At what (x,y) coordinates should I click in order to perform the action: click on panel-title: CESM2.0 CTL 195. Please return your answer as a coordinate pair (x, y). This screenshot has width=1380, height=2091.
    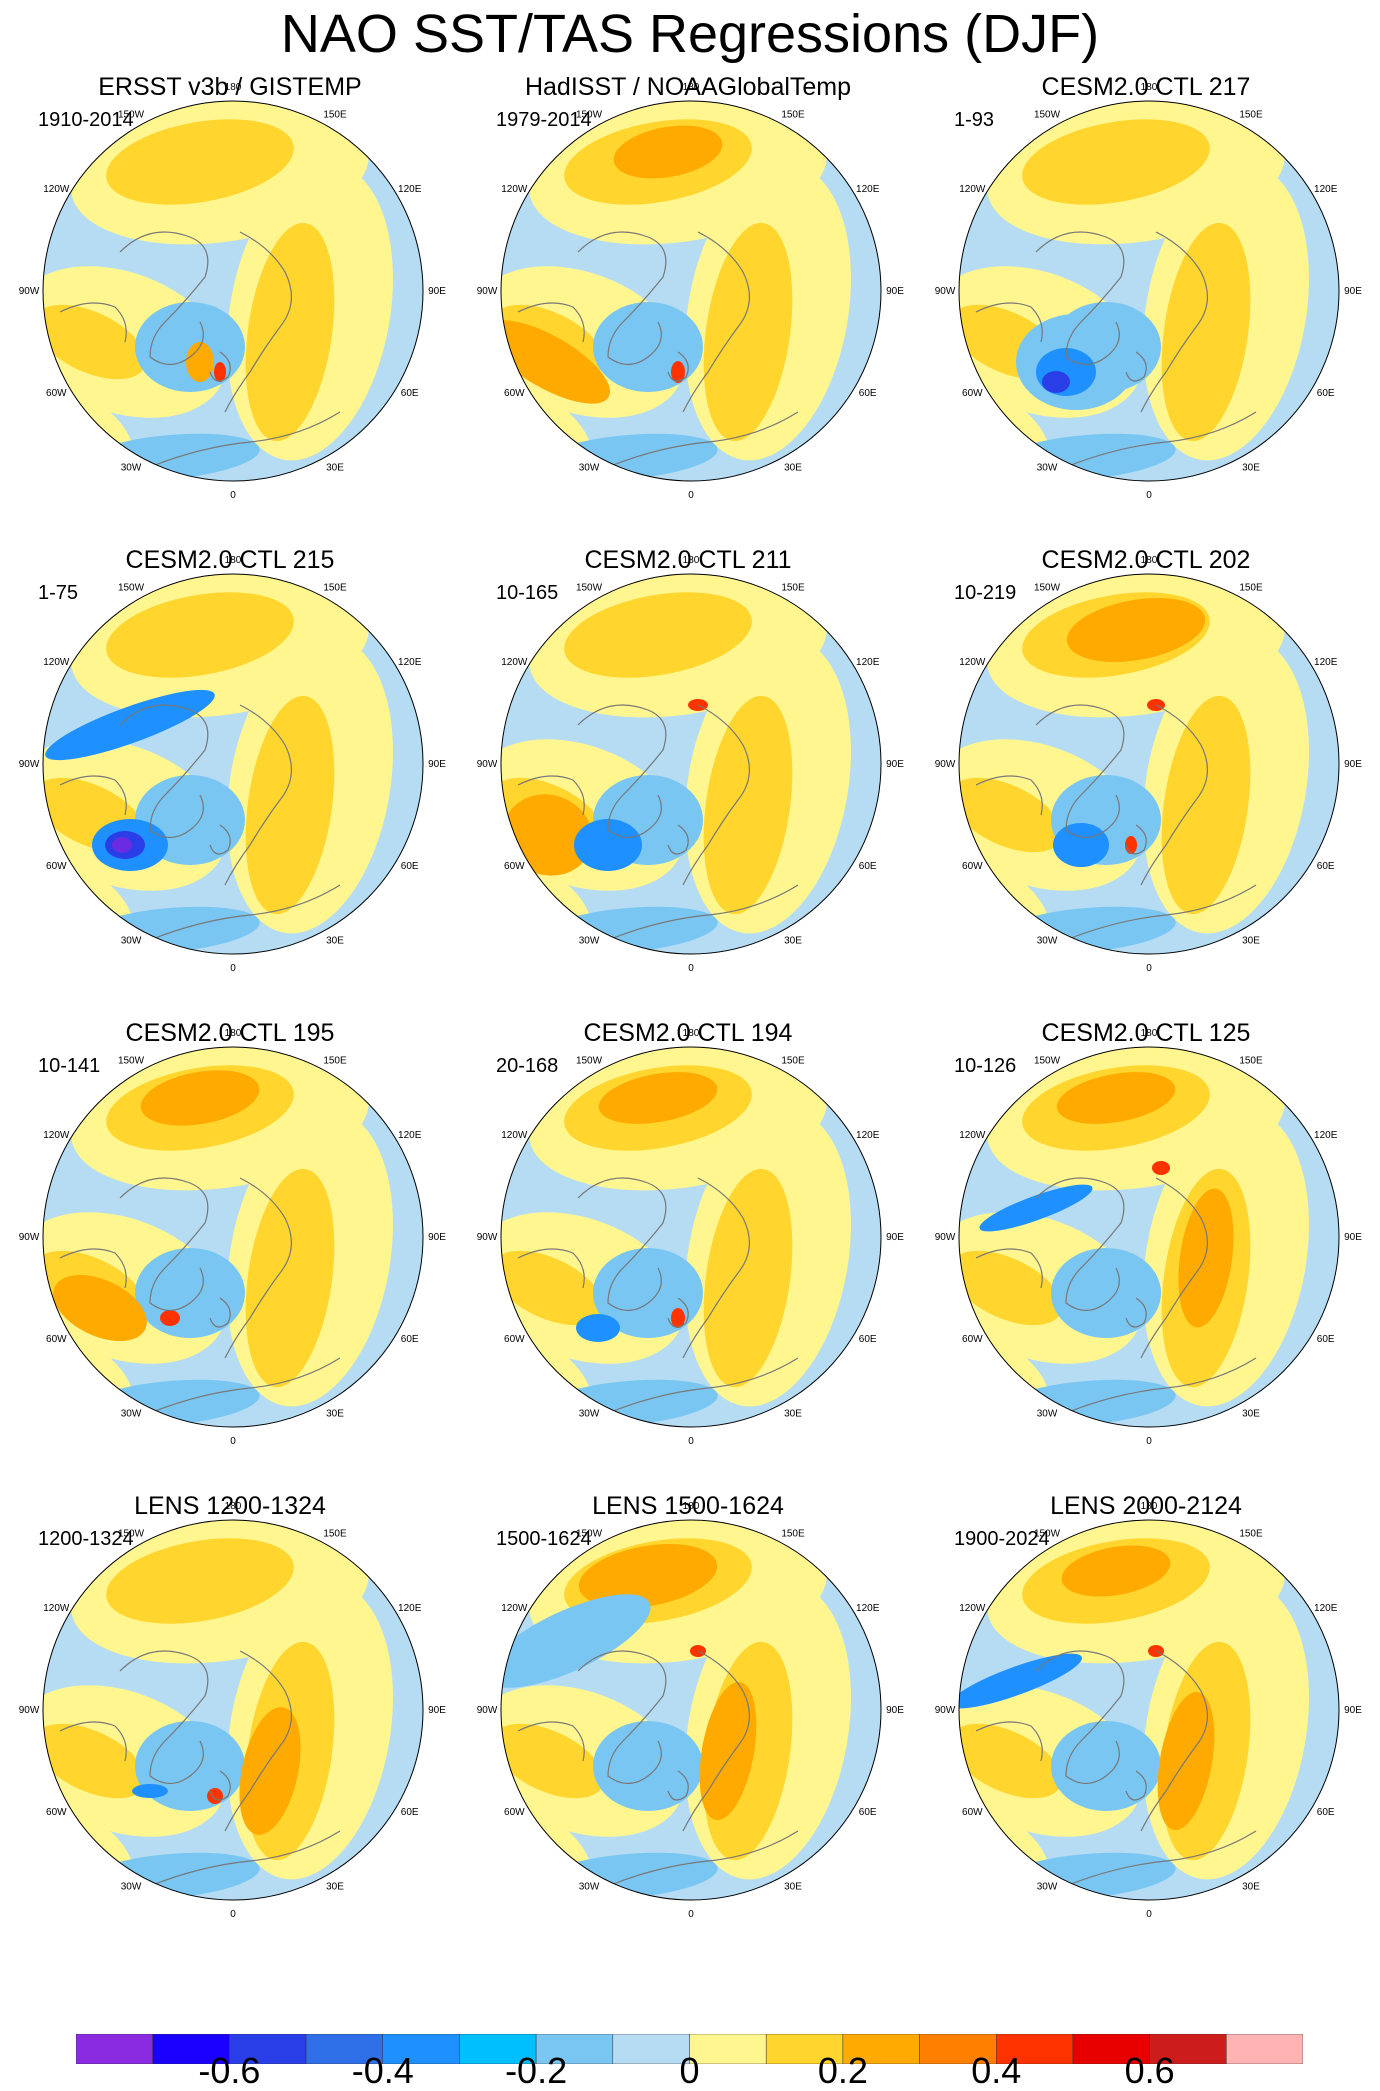
    Looking at the image, I should click on (230, 1033).